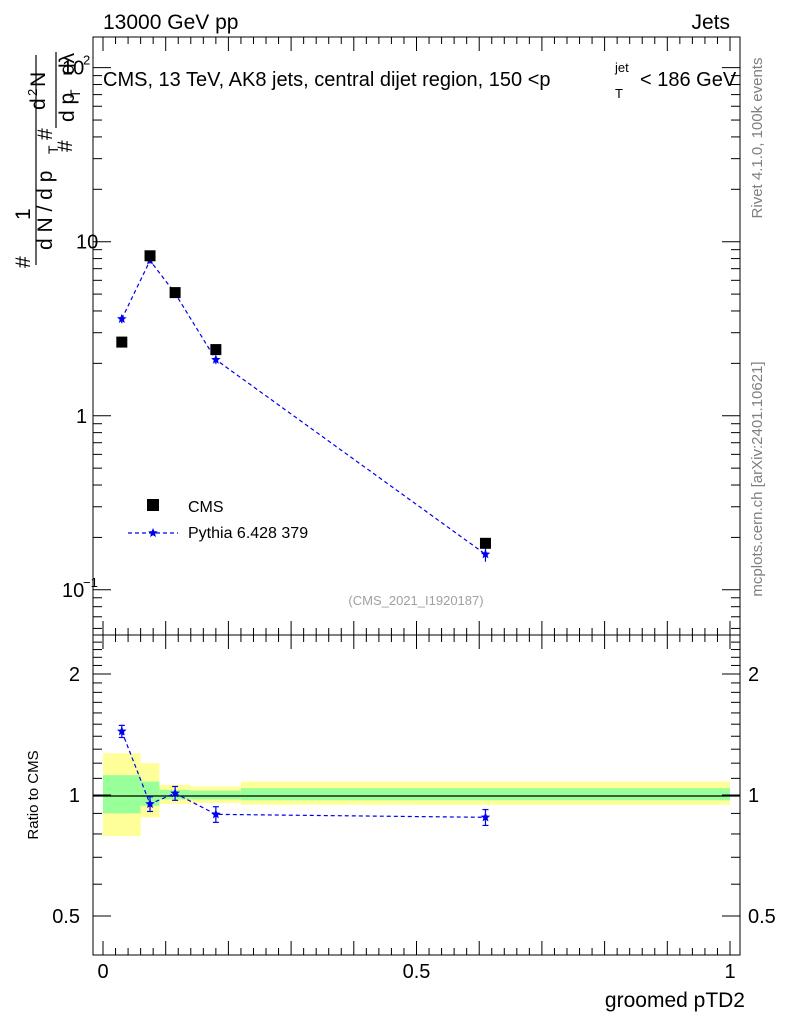 The image size is (786, 1024). I want to click on x-tick-labels: 0 0.5 1, so click(416, 972).